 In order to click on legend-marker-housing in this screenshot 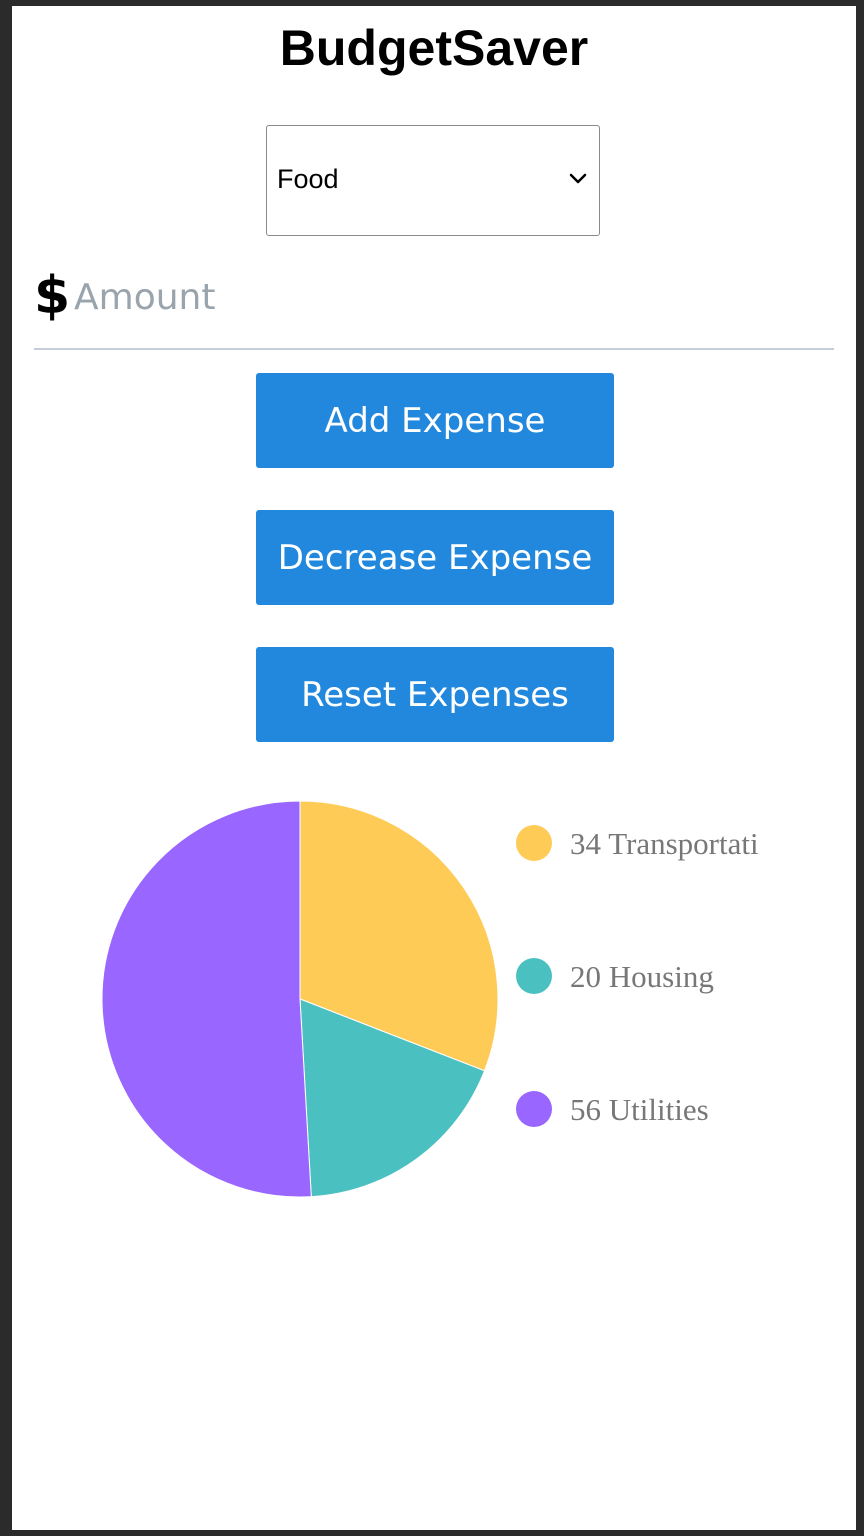, I will do `click(534, 976)`.